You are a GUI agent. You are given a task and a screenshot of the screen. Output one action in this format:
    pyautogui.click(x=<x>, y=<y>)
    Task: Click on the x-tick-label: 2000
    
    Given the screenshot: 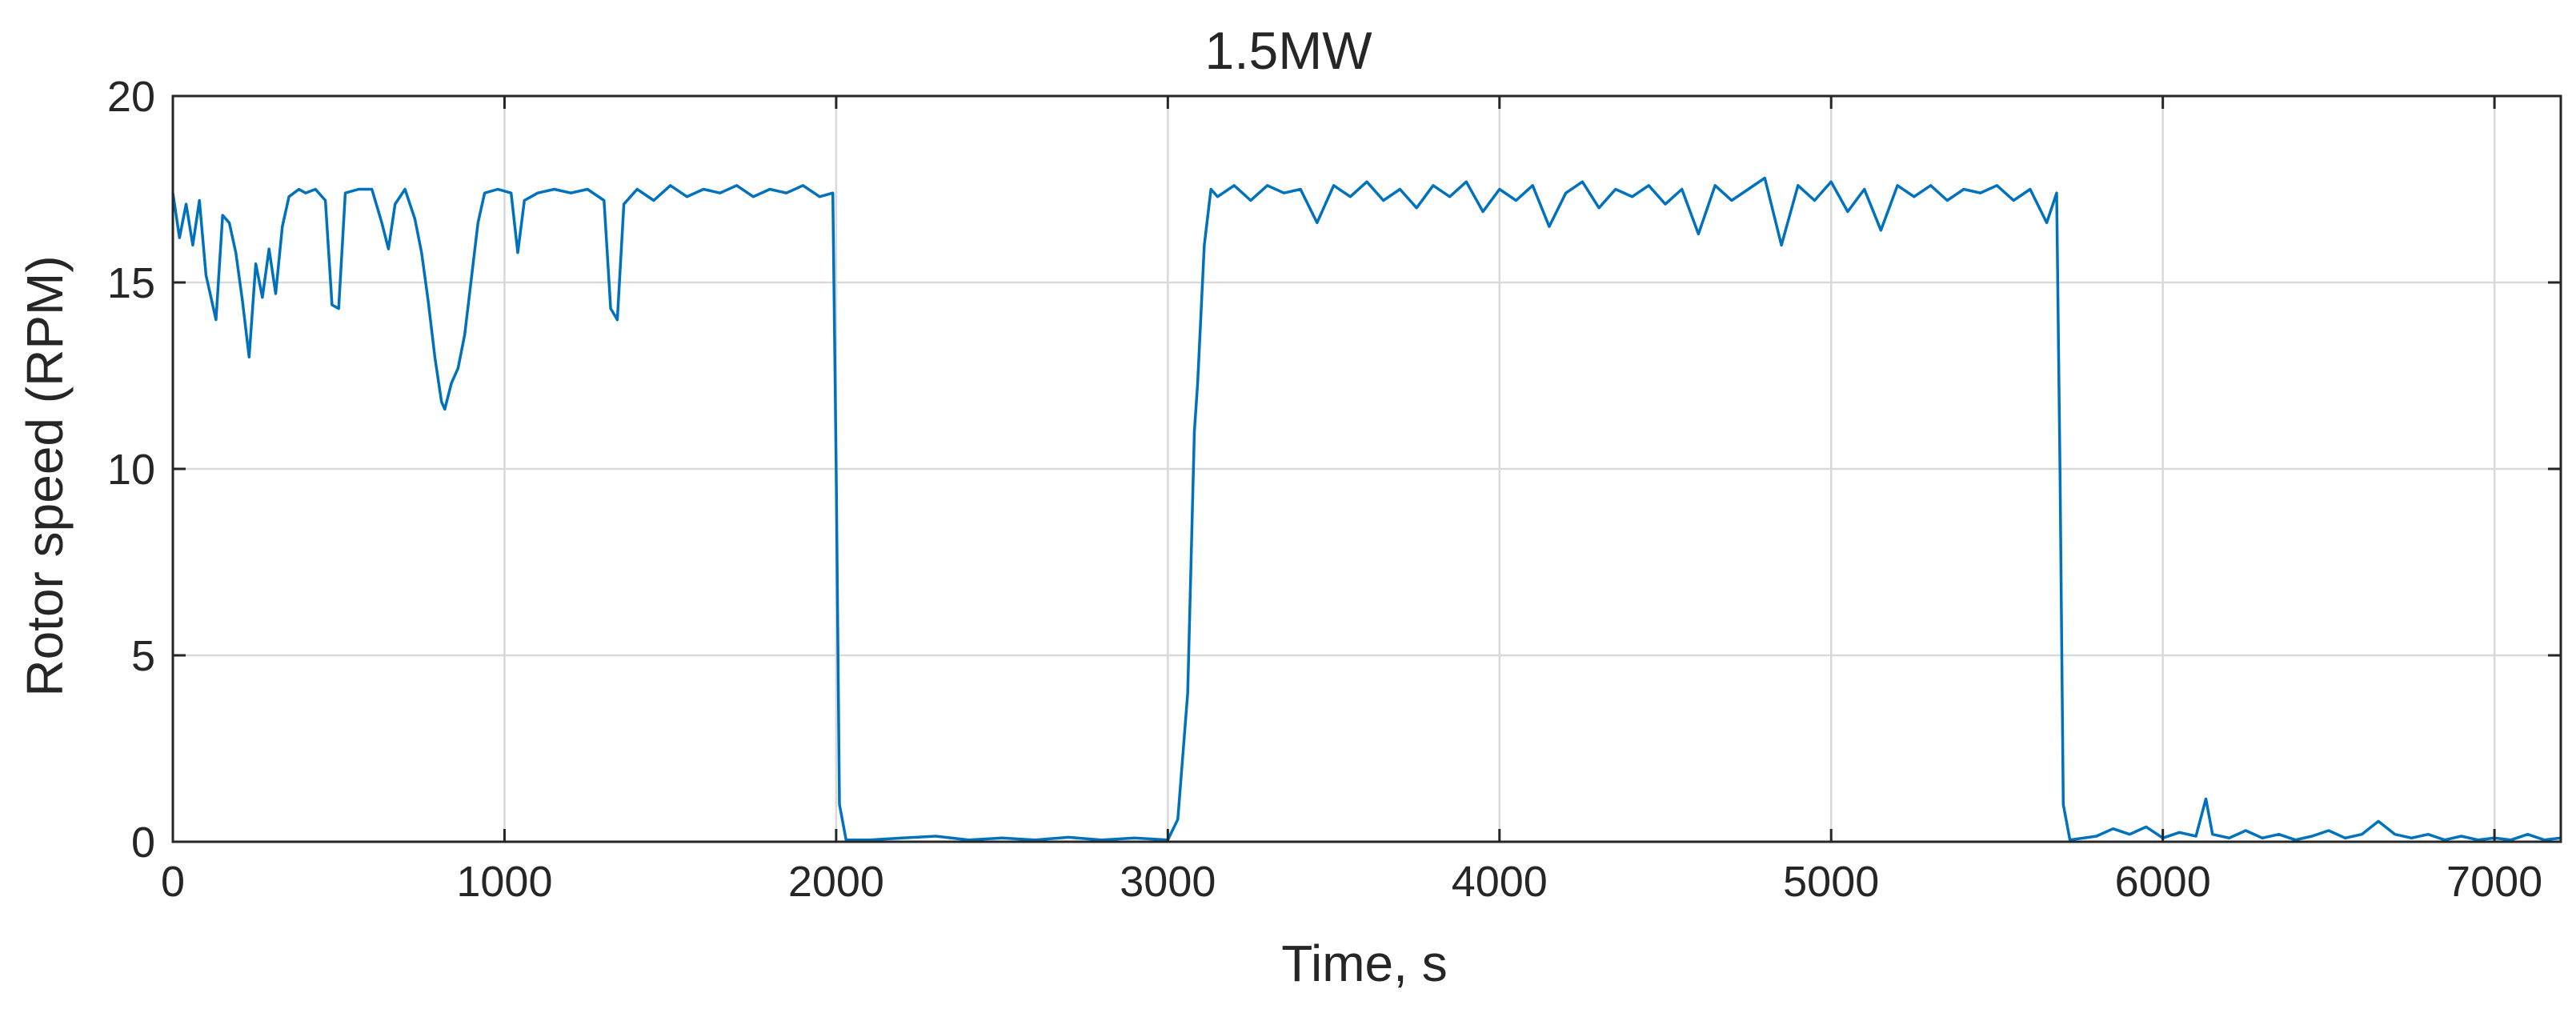 What is the action you would take?
    pyautogui.click(x=836, y=882)
    